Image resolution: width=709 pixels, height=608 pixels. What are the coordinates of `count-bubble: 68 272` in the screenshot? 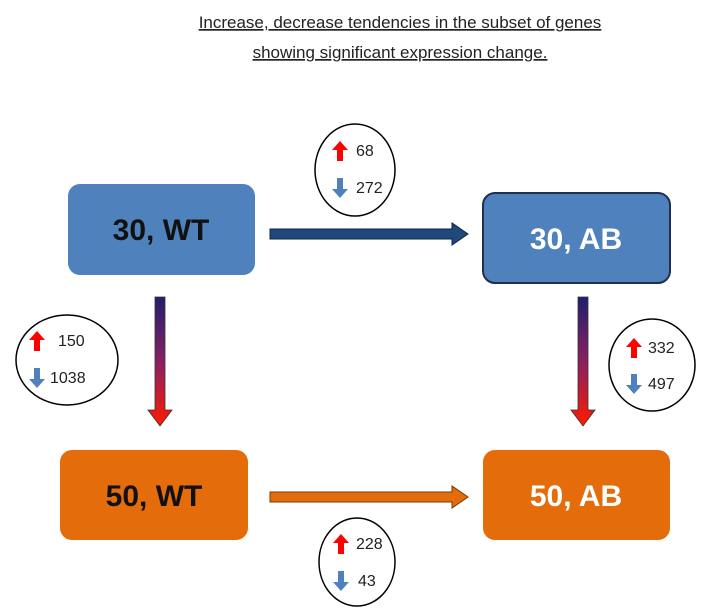 It's located at (355, 170).